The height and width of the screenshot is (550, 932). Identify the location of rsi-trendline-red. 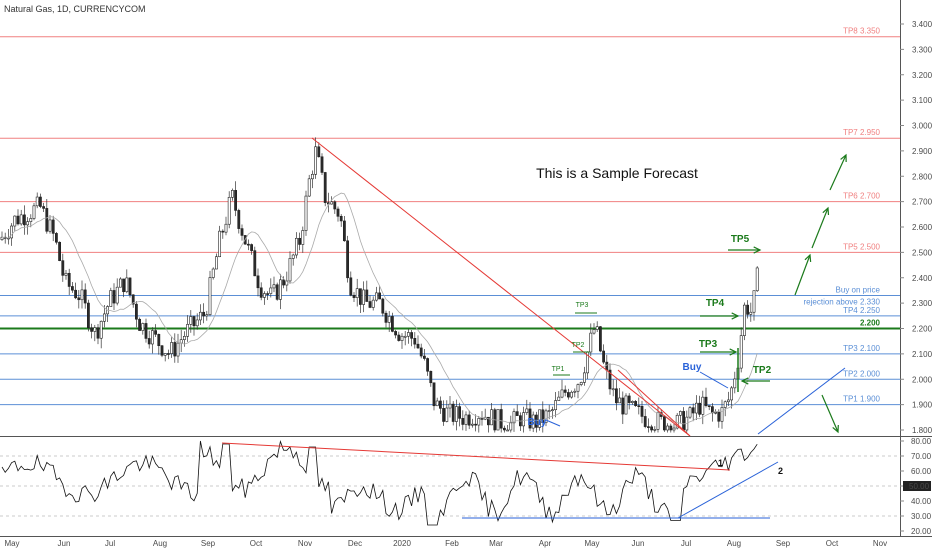
(476, 456).